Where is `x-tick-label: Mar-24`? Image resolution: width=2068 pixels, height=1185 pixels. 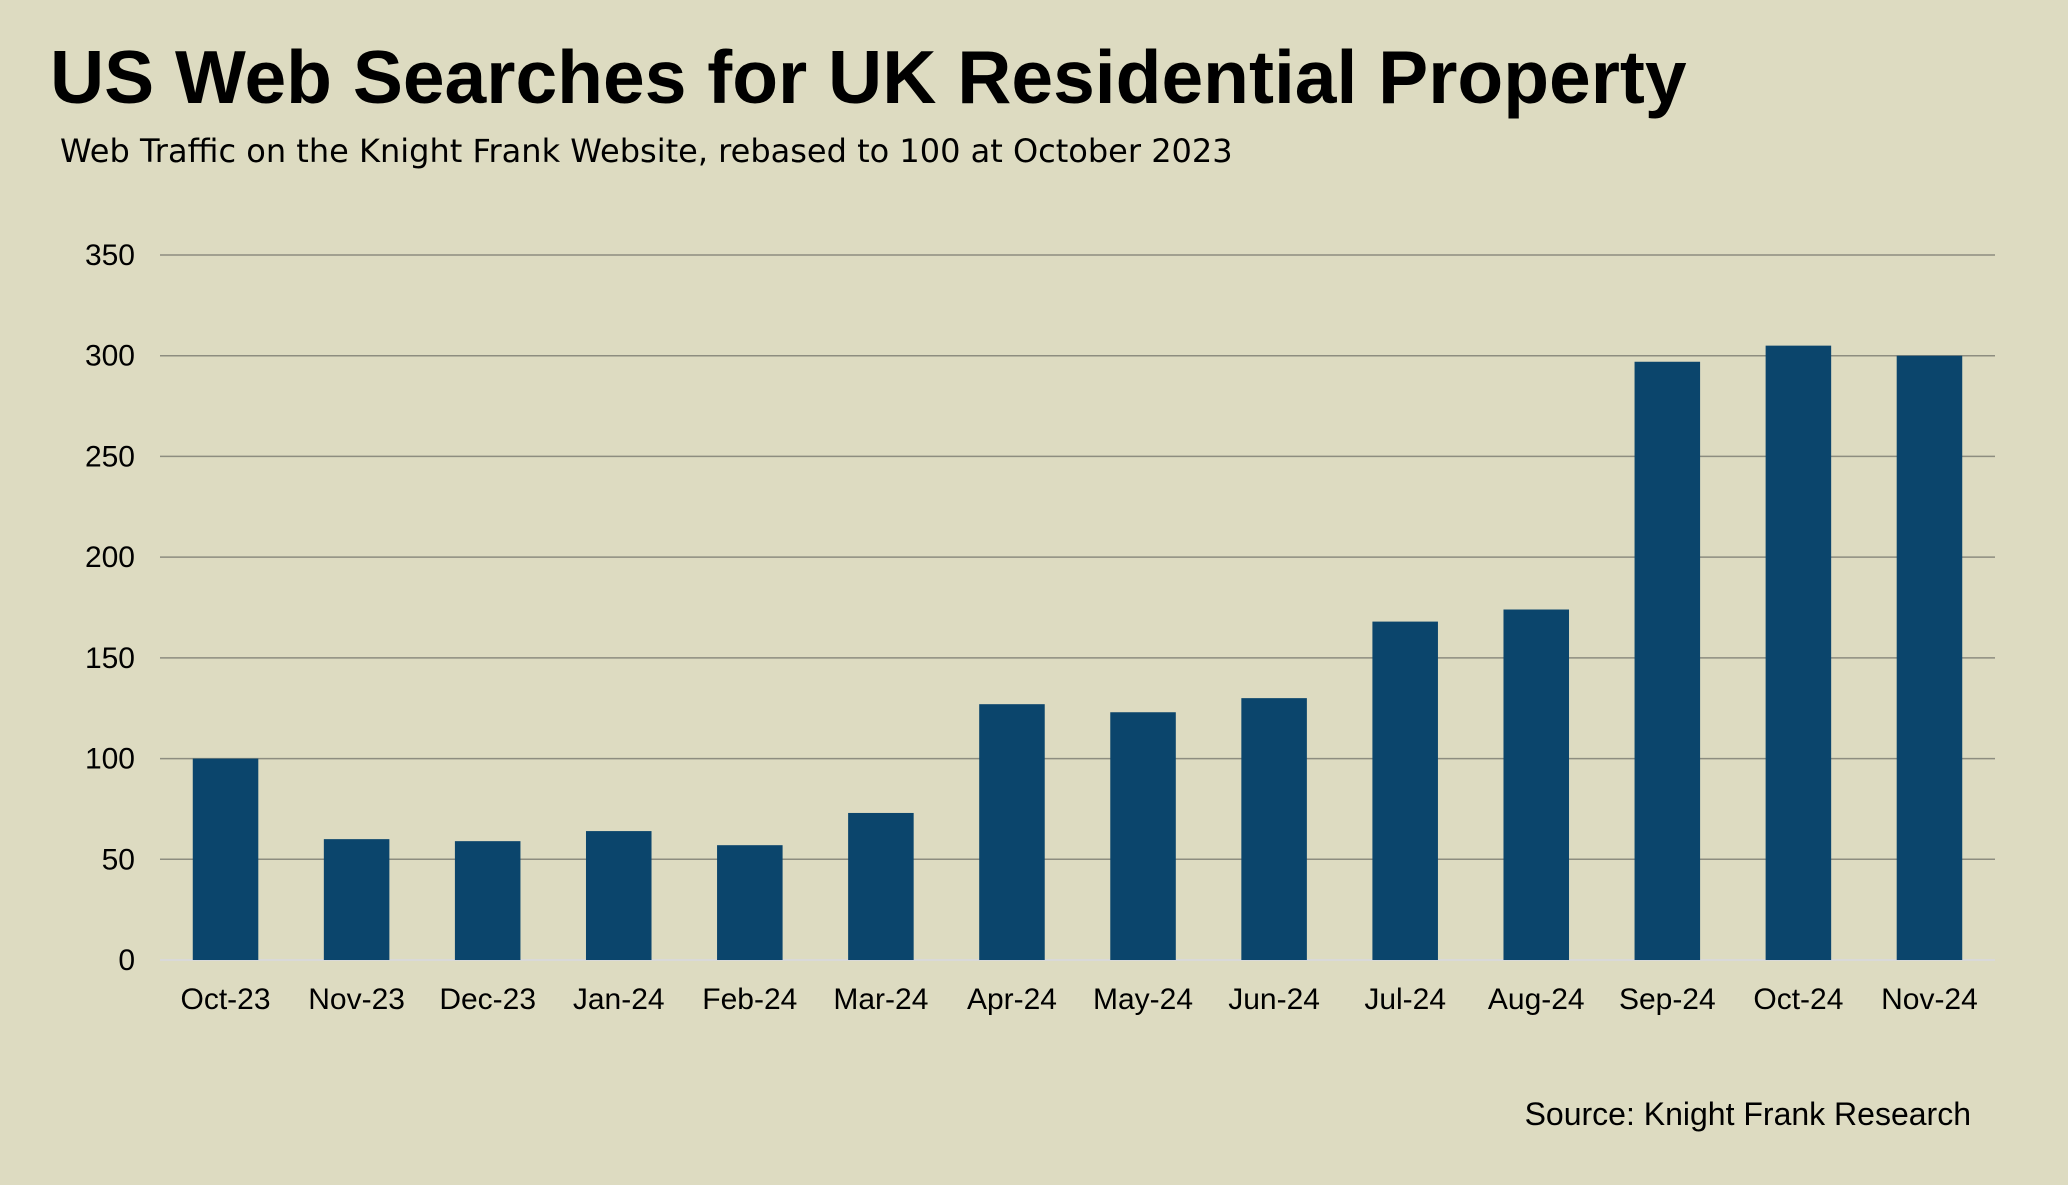
x-tick-label: Mar-24 is located at coordinates (880, 999).